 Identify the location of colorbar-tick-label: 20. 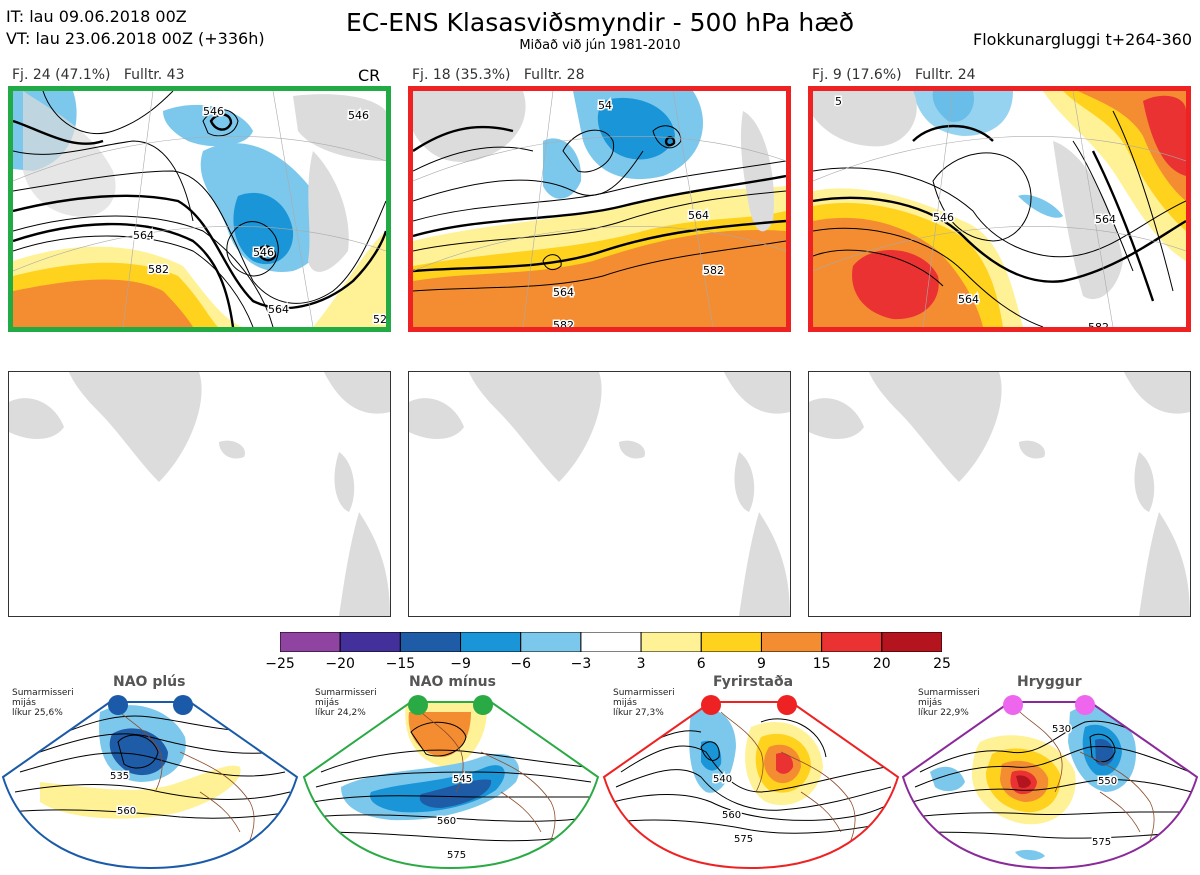
(881, 664).